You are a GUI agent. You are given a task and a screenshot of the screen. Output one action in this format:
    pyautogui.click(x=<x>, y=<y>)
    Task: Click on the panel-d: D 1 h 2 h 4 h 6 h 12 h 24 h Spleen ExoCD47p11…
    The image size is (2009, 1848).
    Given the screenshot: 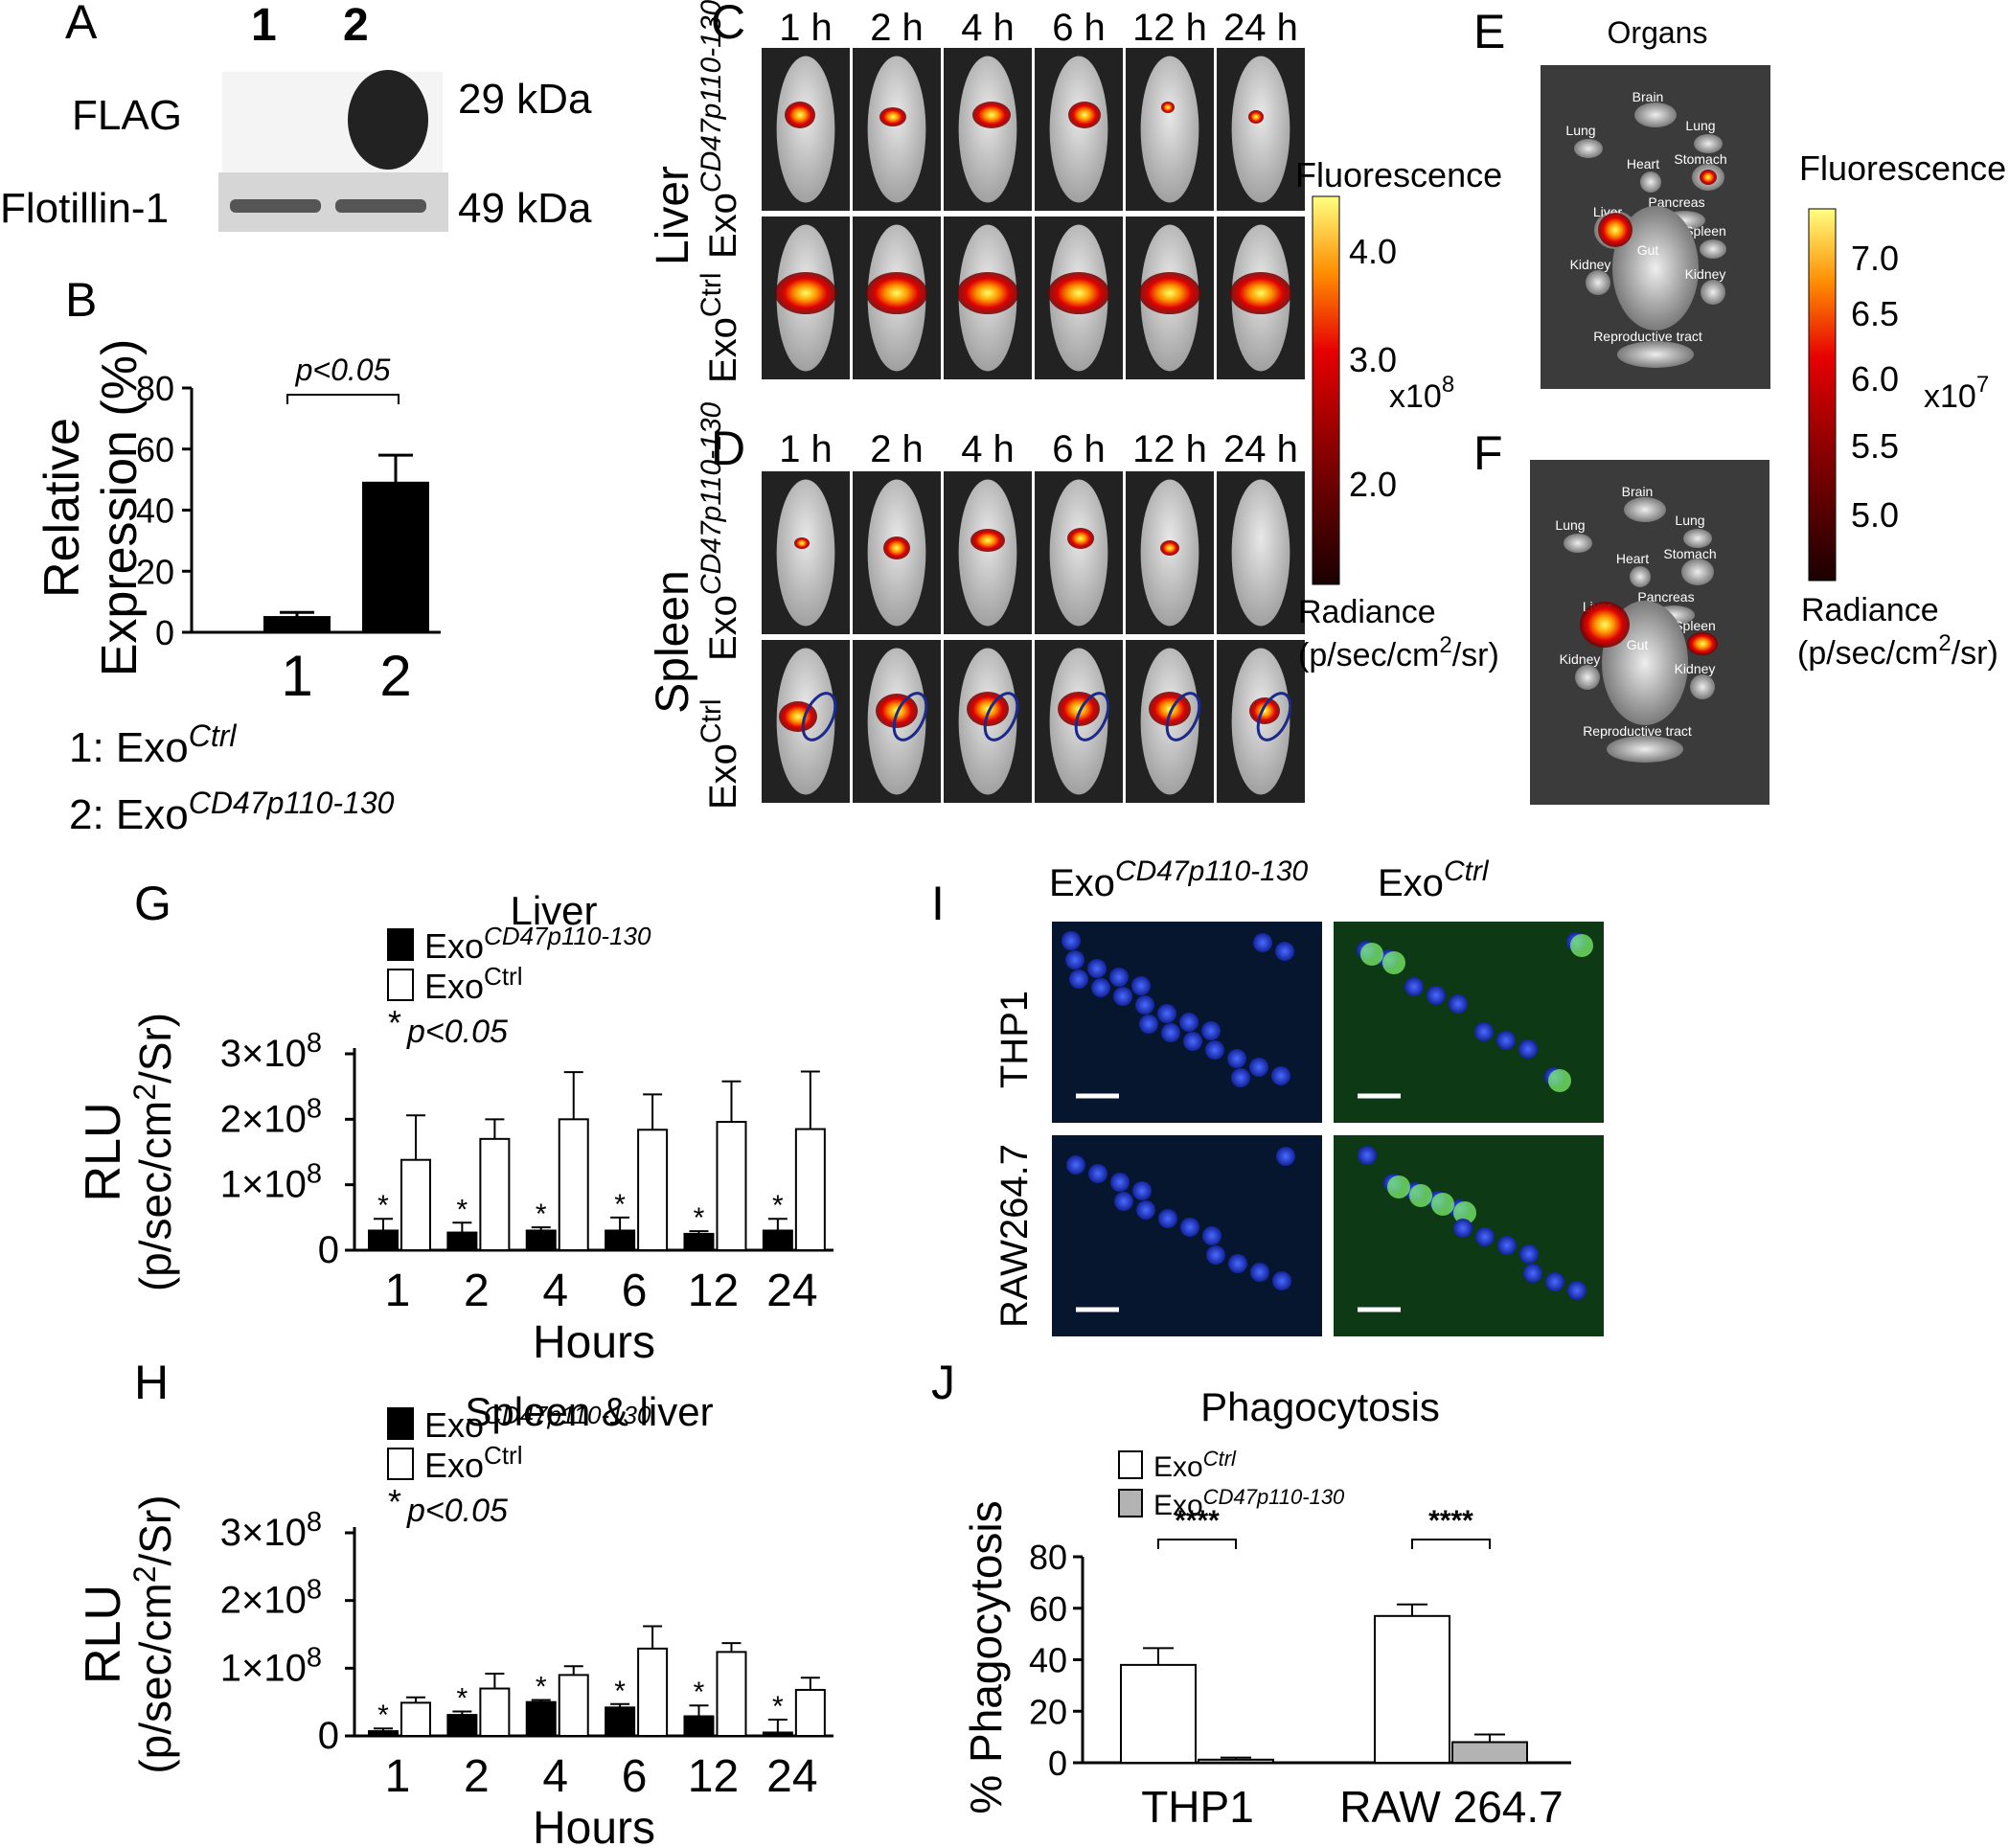 What is the action you would take?
    pyautogui.click(x=976, y=605)
    